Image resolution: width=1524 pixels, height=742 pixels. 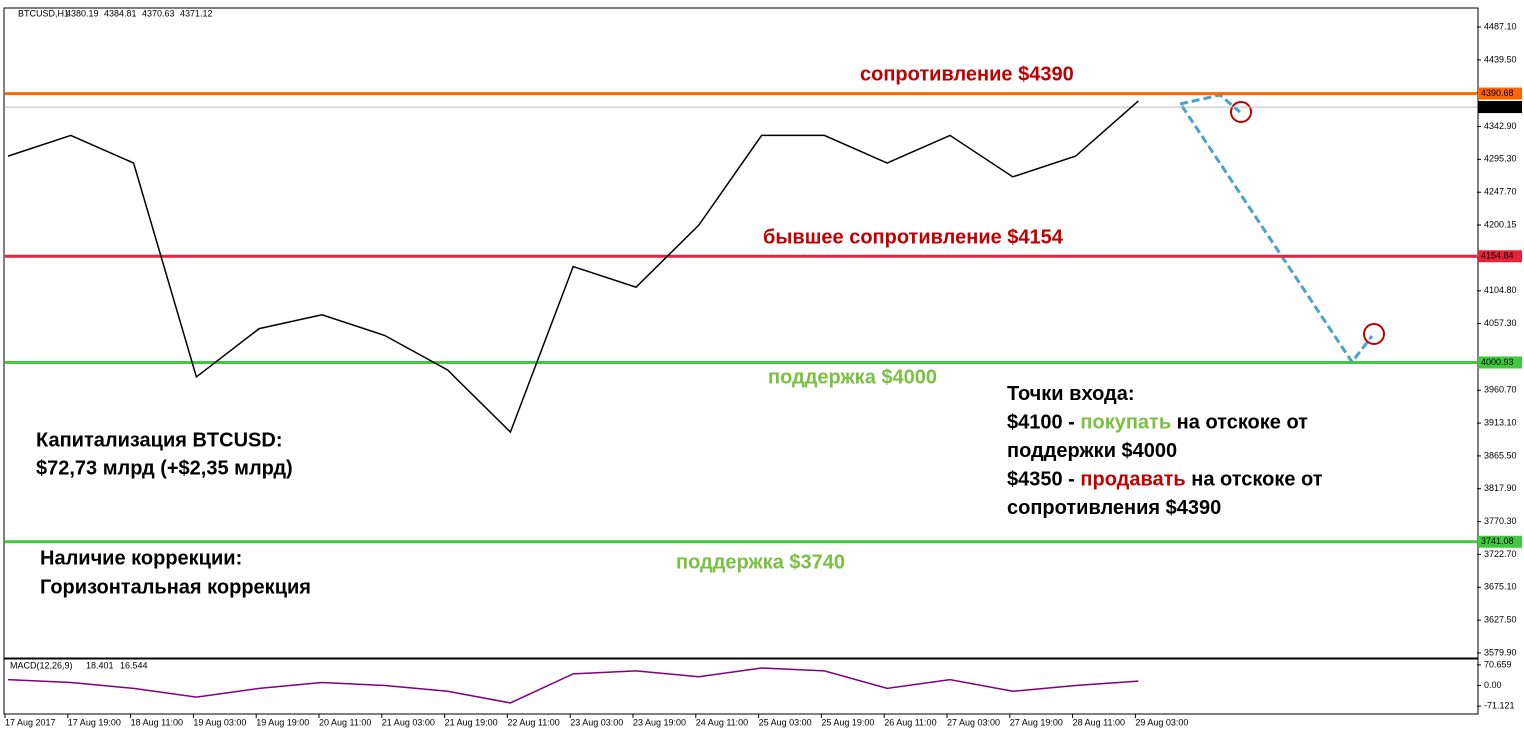 What do you see at coordinates (1500, 422) in the screenshot?
I see `y-tick-label: 3913.10` at bounding box center [1500, 422].